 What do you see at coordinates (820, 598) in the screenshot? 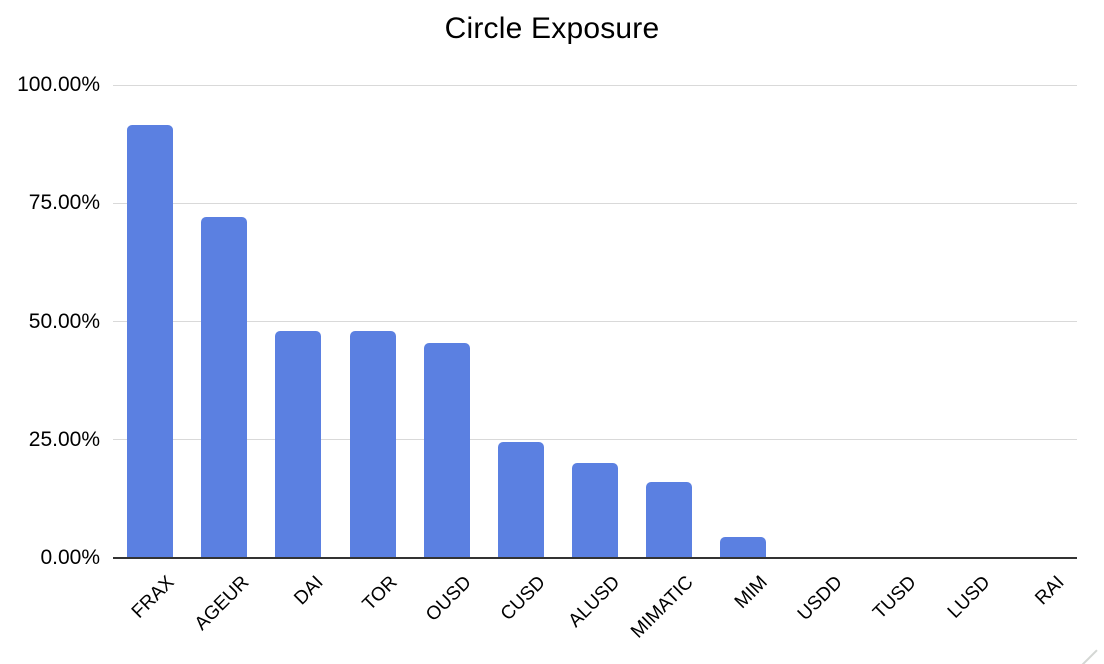
I see `x-tick-label: USDD` at bounding box center [820, 598].